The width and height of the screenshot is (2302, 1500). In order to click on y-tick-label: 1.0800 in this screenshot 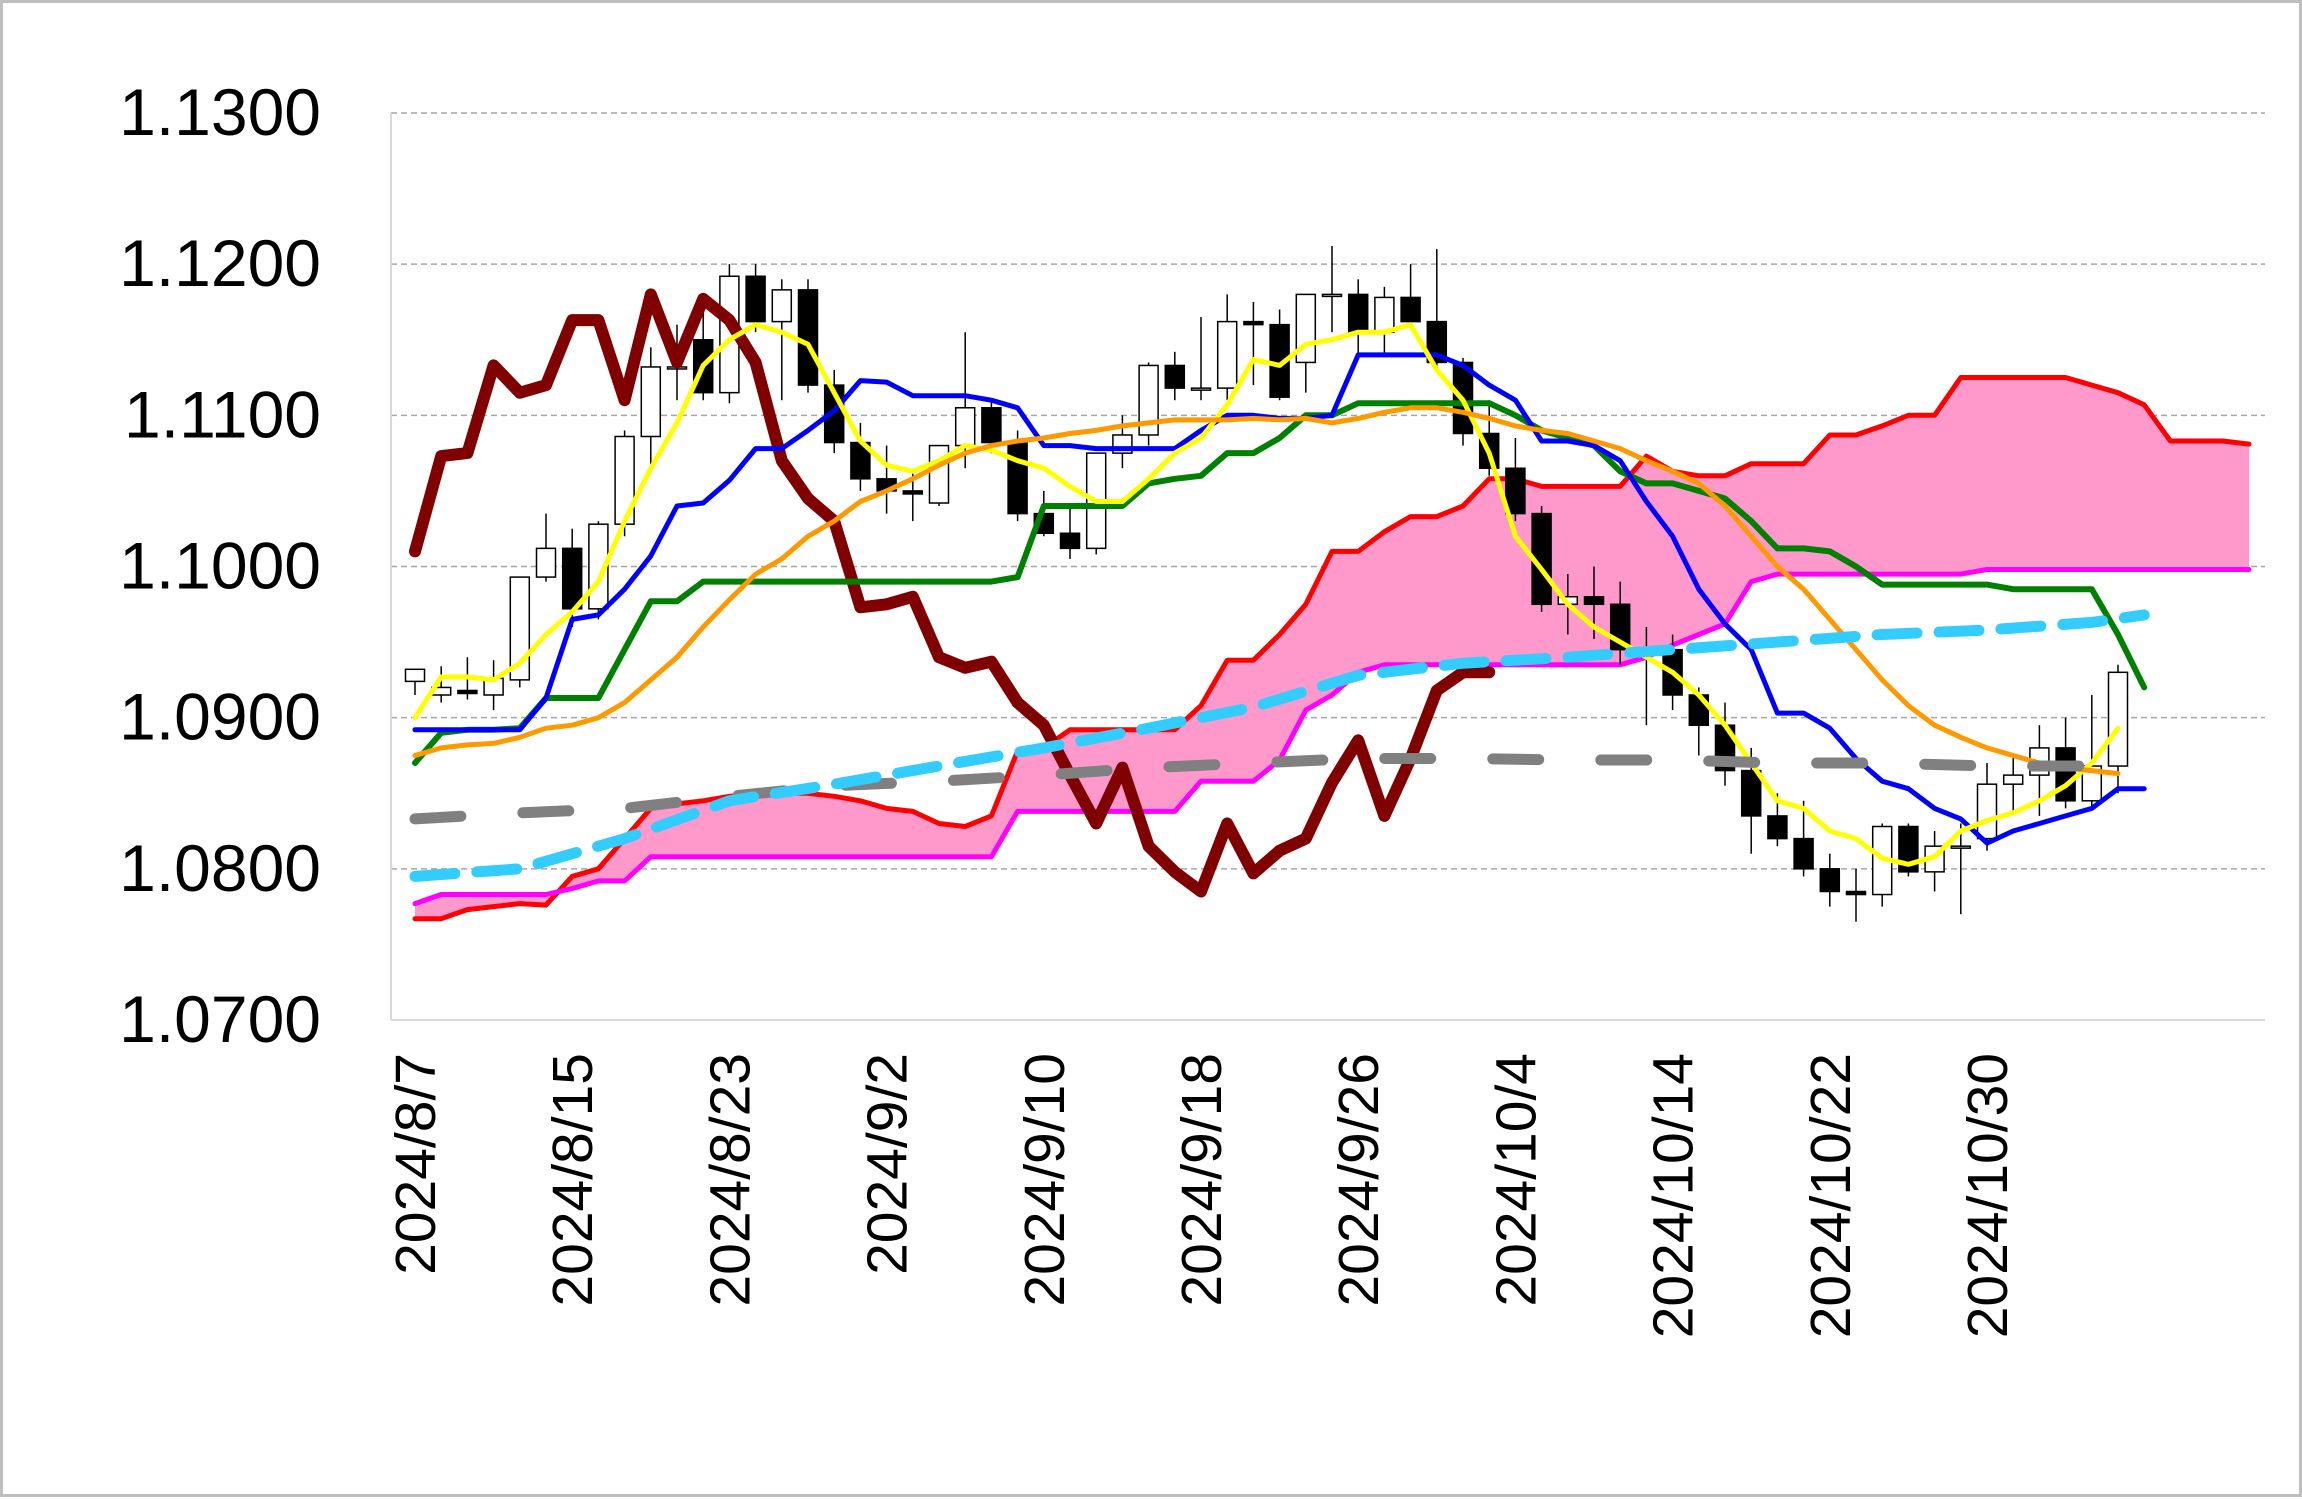, I will do `click(220, 868)`.